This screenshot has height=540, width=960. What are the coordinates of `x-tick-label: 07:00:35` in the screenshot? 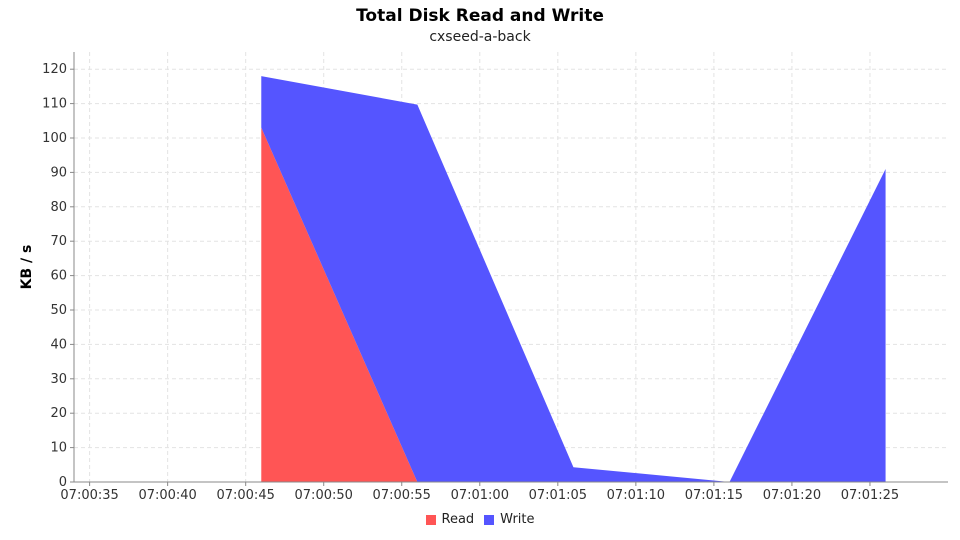 It's located at (89, 495).